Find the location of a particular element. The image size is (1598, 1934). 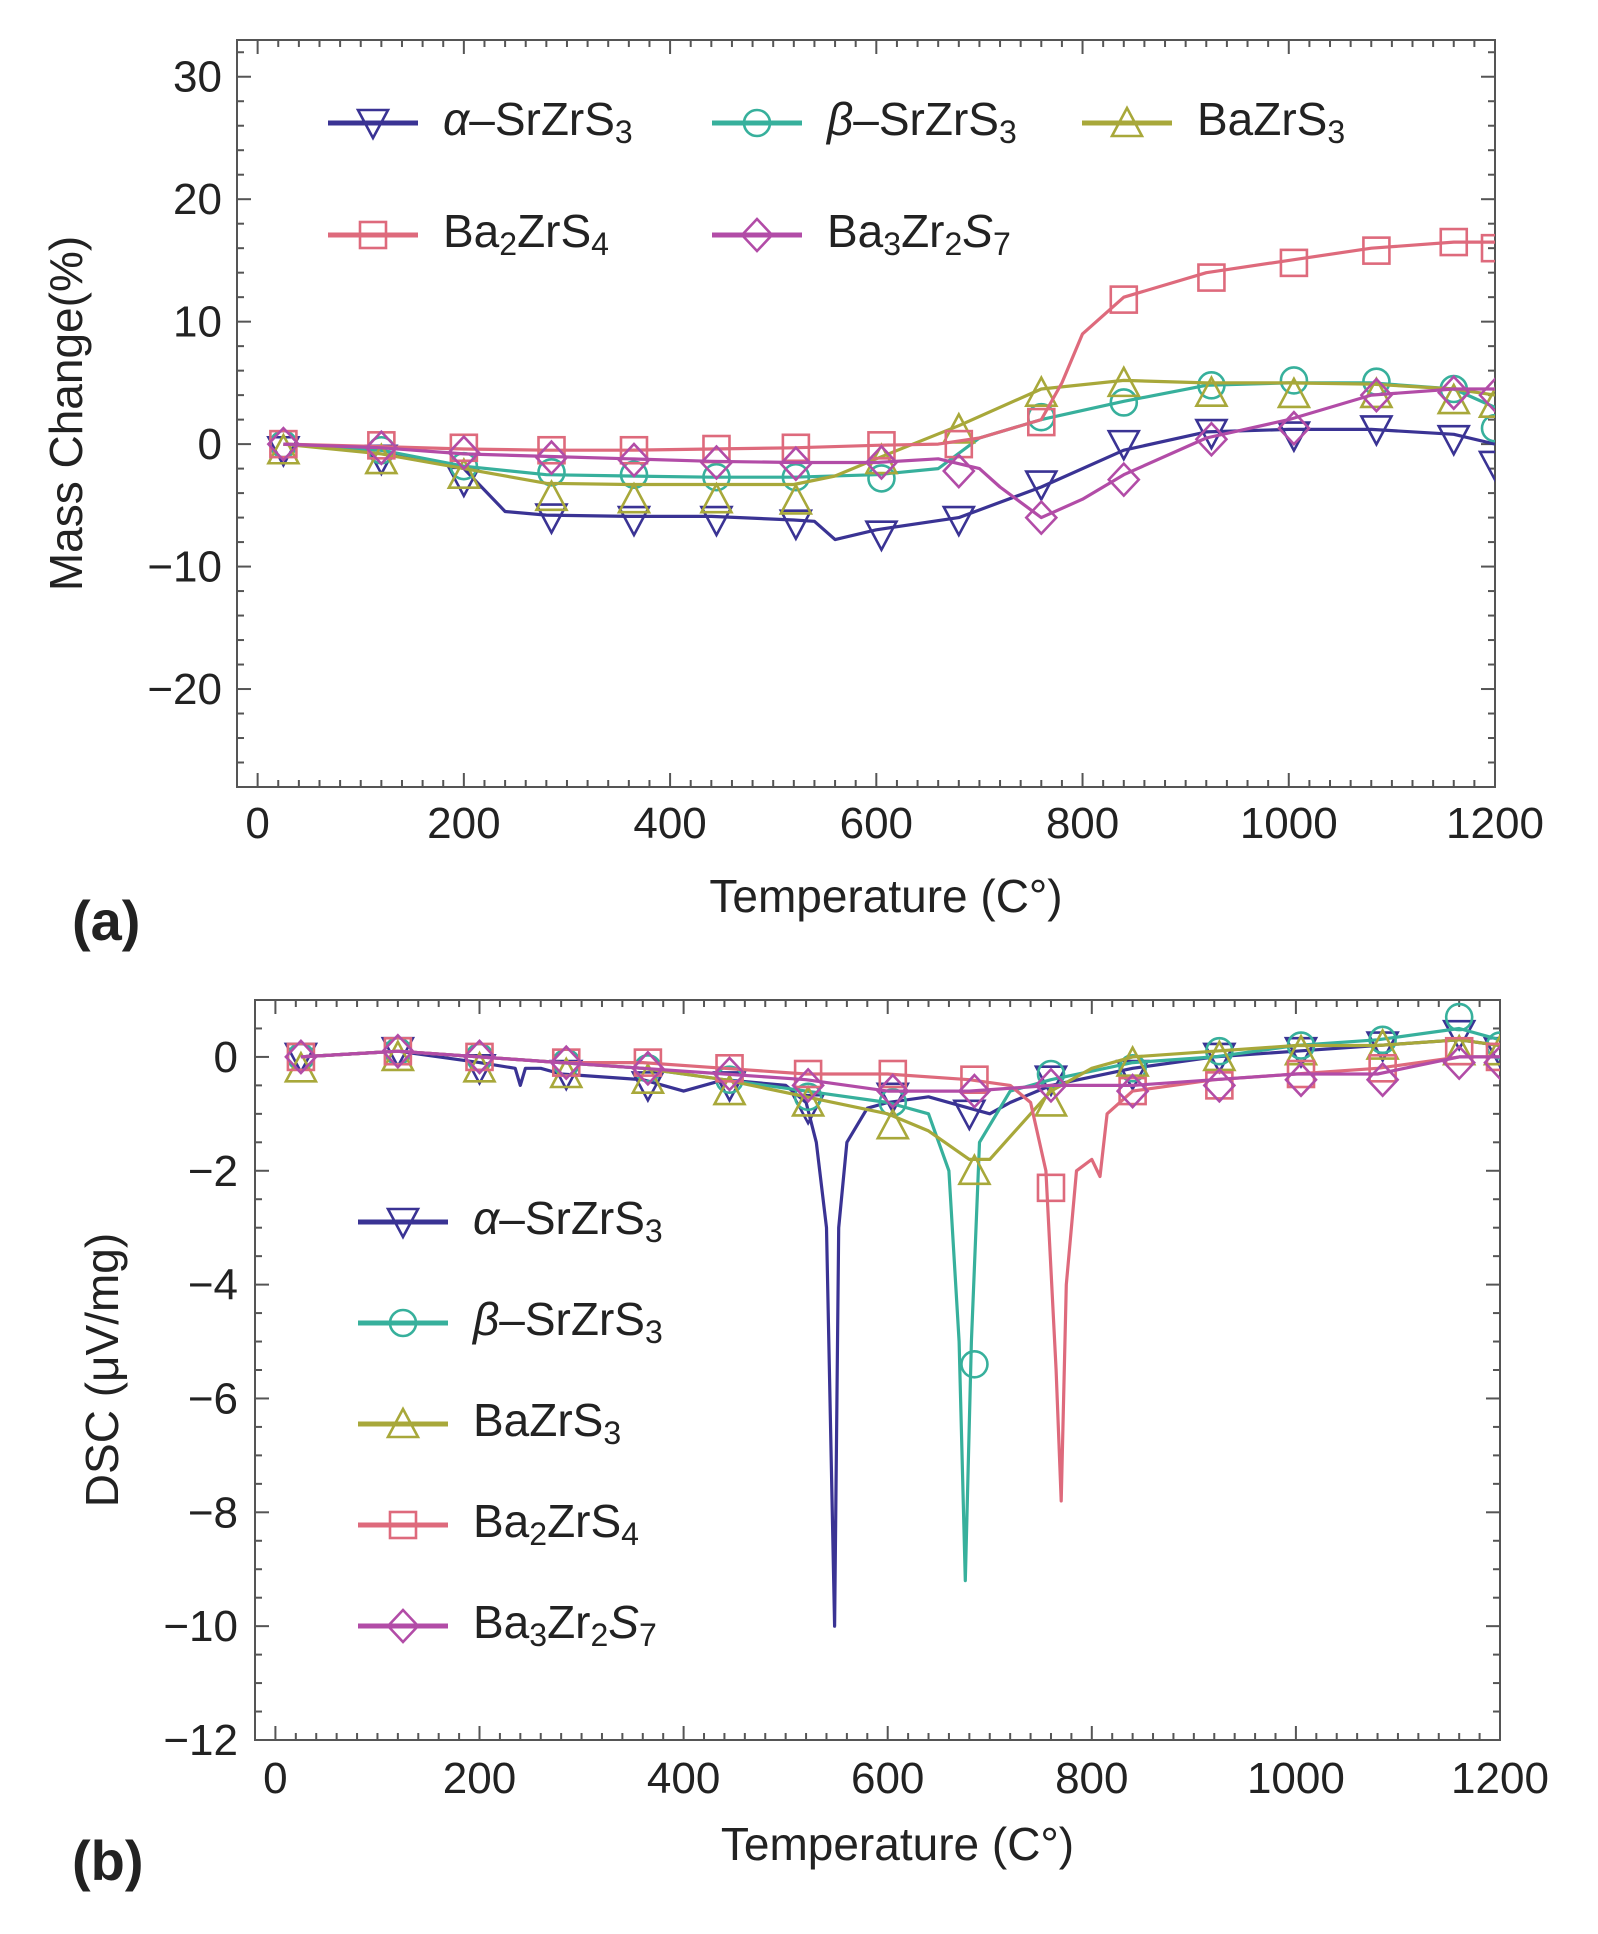

legend-label: β–SrZrS3 is located at coordinates (921, 121).